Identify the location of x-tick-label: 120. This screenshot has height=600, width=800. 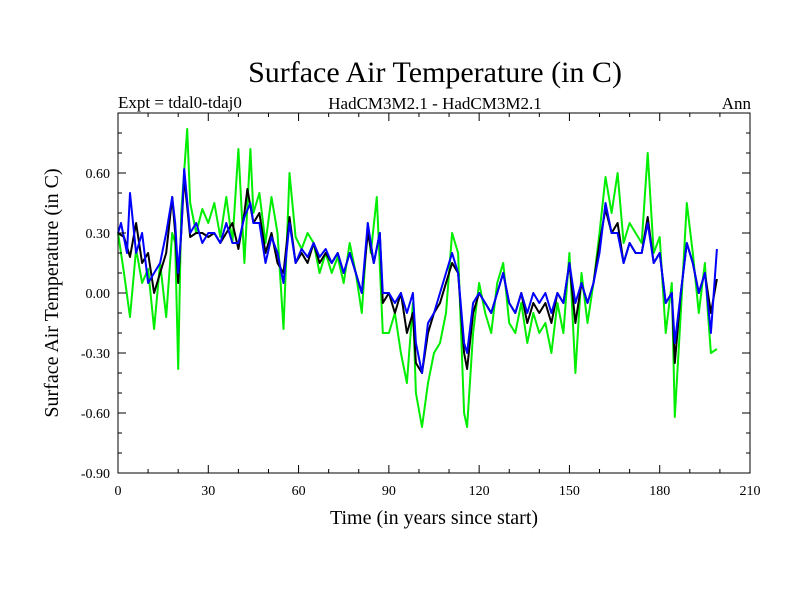
(479, 491).